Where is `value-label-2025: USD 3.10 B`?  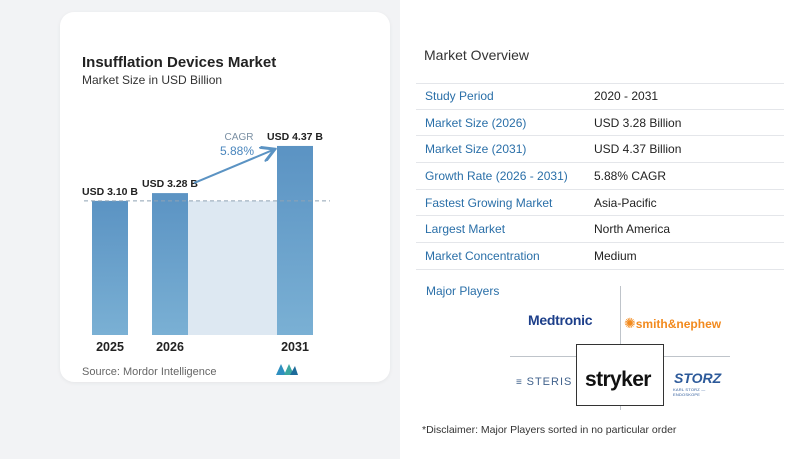
value-label-2025: USD 3.10 B is located at coordinates (110, 192).